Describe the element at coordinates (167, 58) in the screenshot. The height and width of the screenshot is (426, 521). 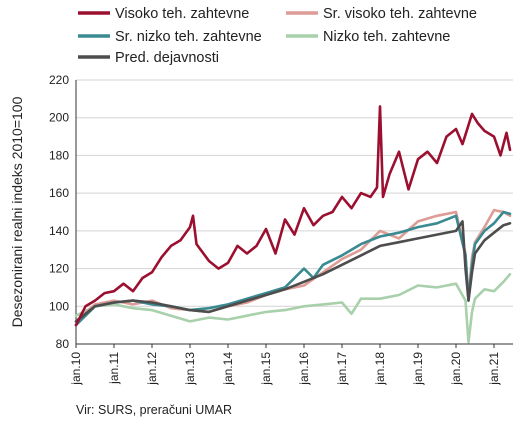
I see `legend-label: Pred. dejavnosti` at that location.